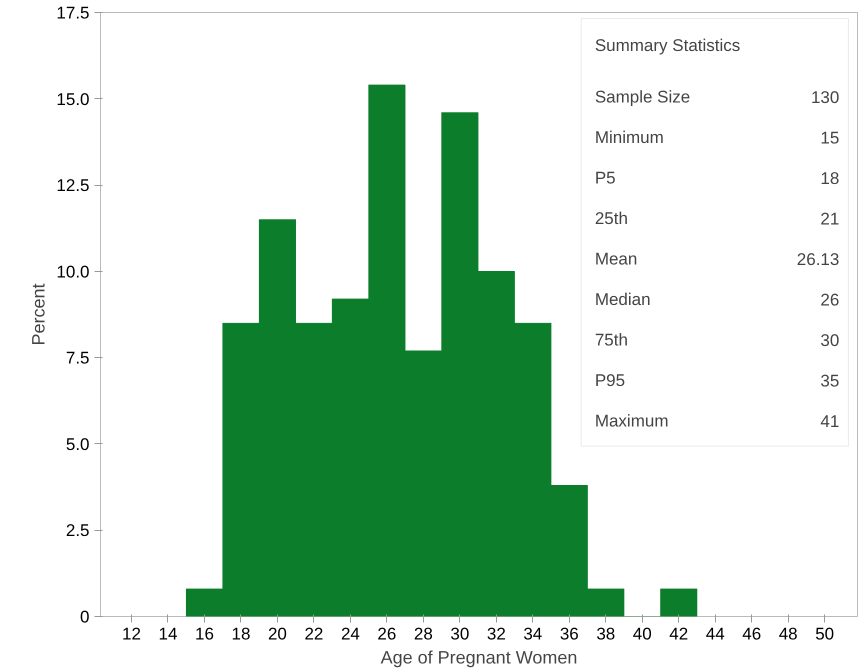 The width and height of the screenshot is (865, 670). I want to click on x-tick-label: 38, so click(606, 634).